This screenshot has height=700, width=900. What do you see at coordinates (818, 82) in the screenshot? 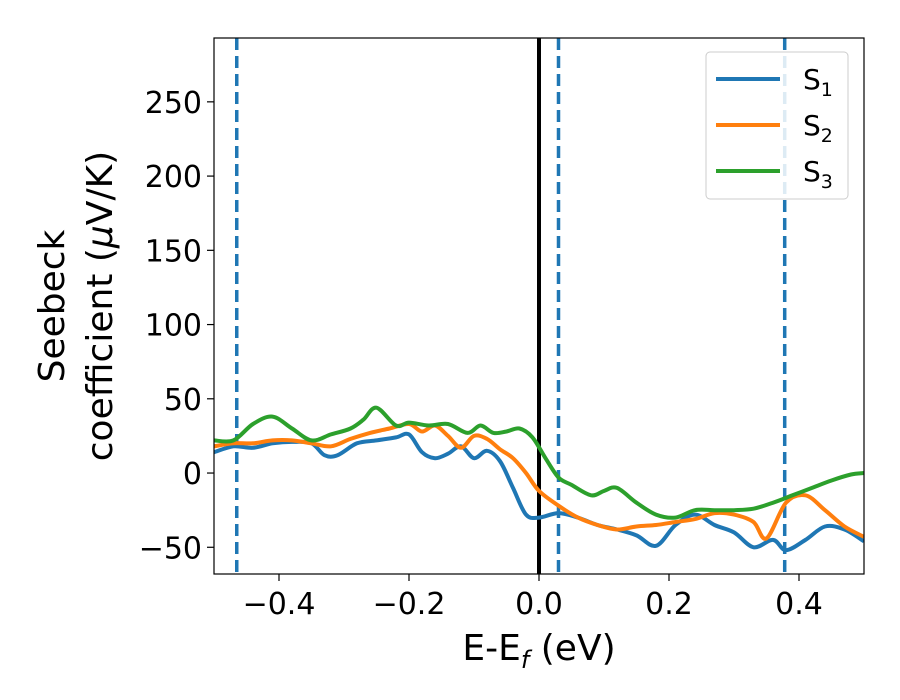
I see `legend-label-s1: S1` at bounding box center [818, 82].